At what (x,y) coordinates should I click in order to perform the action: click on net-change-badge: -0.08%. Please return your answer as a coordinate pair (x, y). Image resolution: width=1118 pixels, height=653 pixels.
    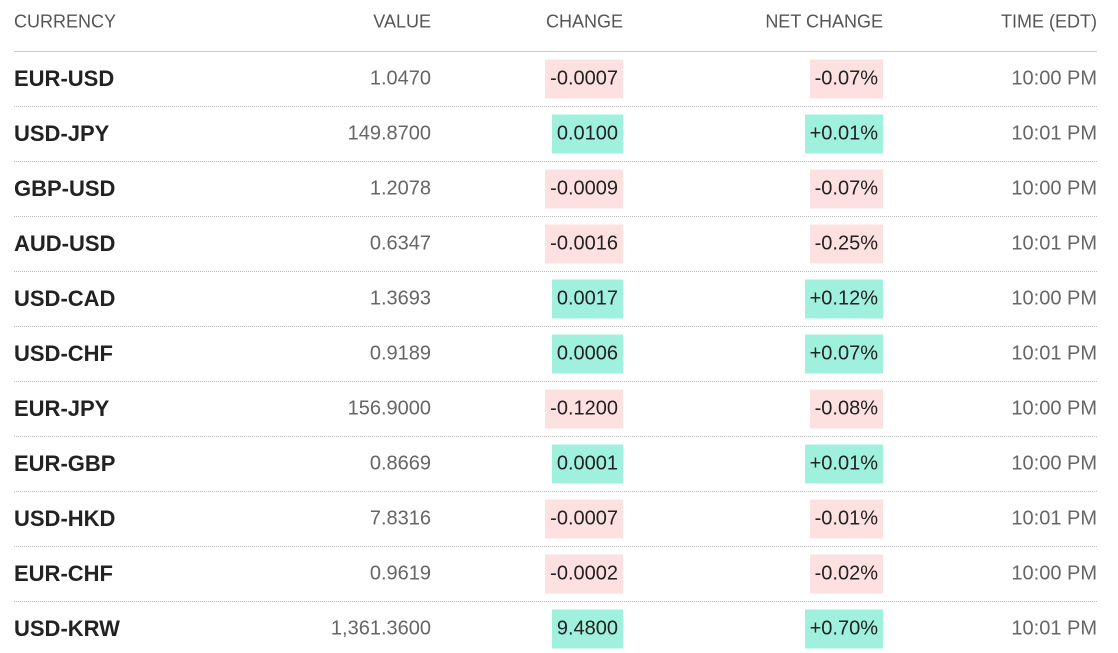
    Looking at the image, I should click on (846, 408).